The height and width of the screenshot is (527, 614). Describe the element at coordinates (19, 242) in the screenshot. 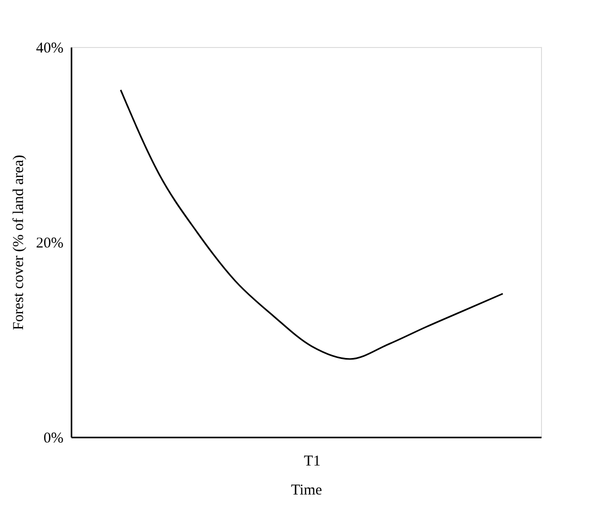

I see `y-axis-title: Forest cover (% of land area)` at that location.